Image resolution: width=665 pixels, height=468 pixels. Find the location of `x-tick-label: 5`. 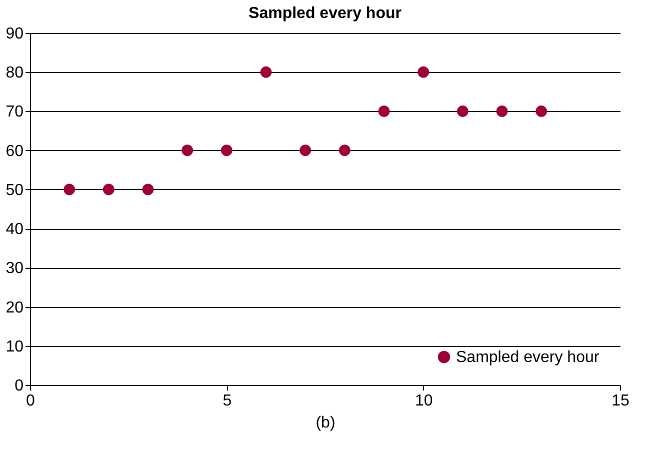

x-tick-label: 5 is located at coordinates (227, 401).